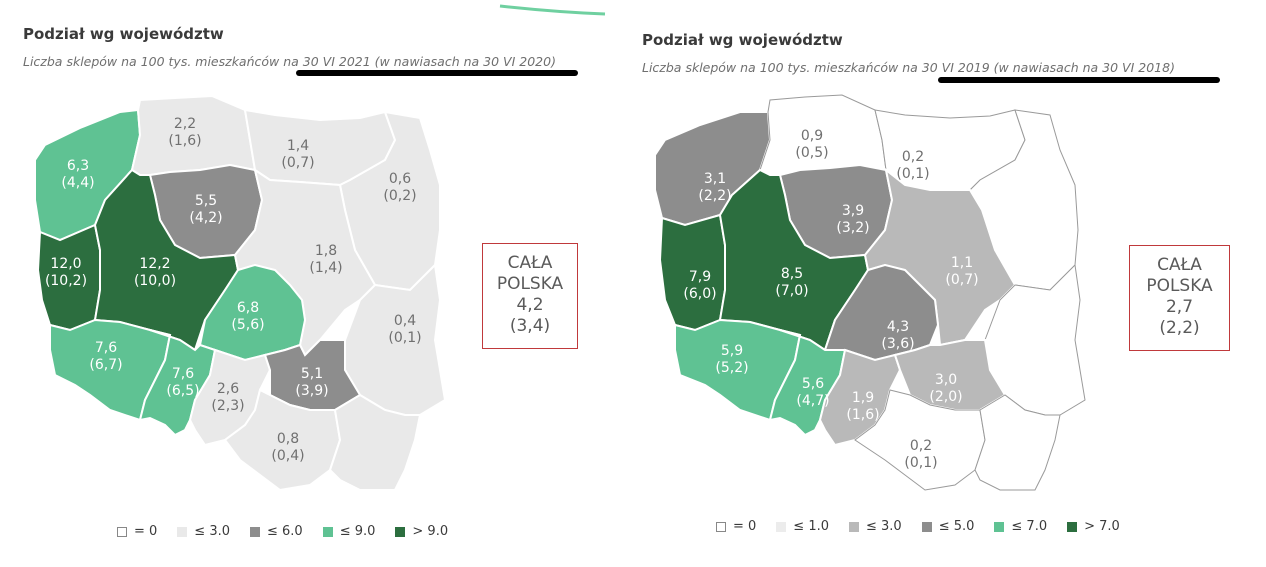  I want to click on summary-previous: (3,4), so click(530, 326).